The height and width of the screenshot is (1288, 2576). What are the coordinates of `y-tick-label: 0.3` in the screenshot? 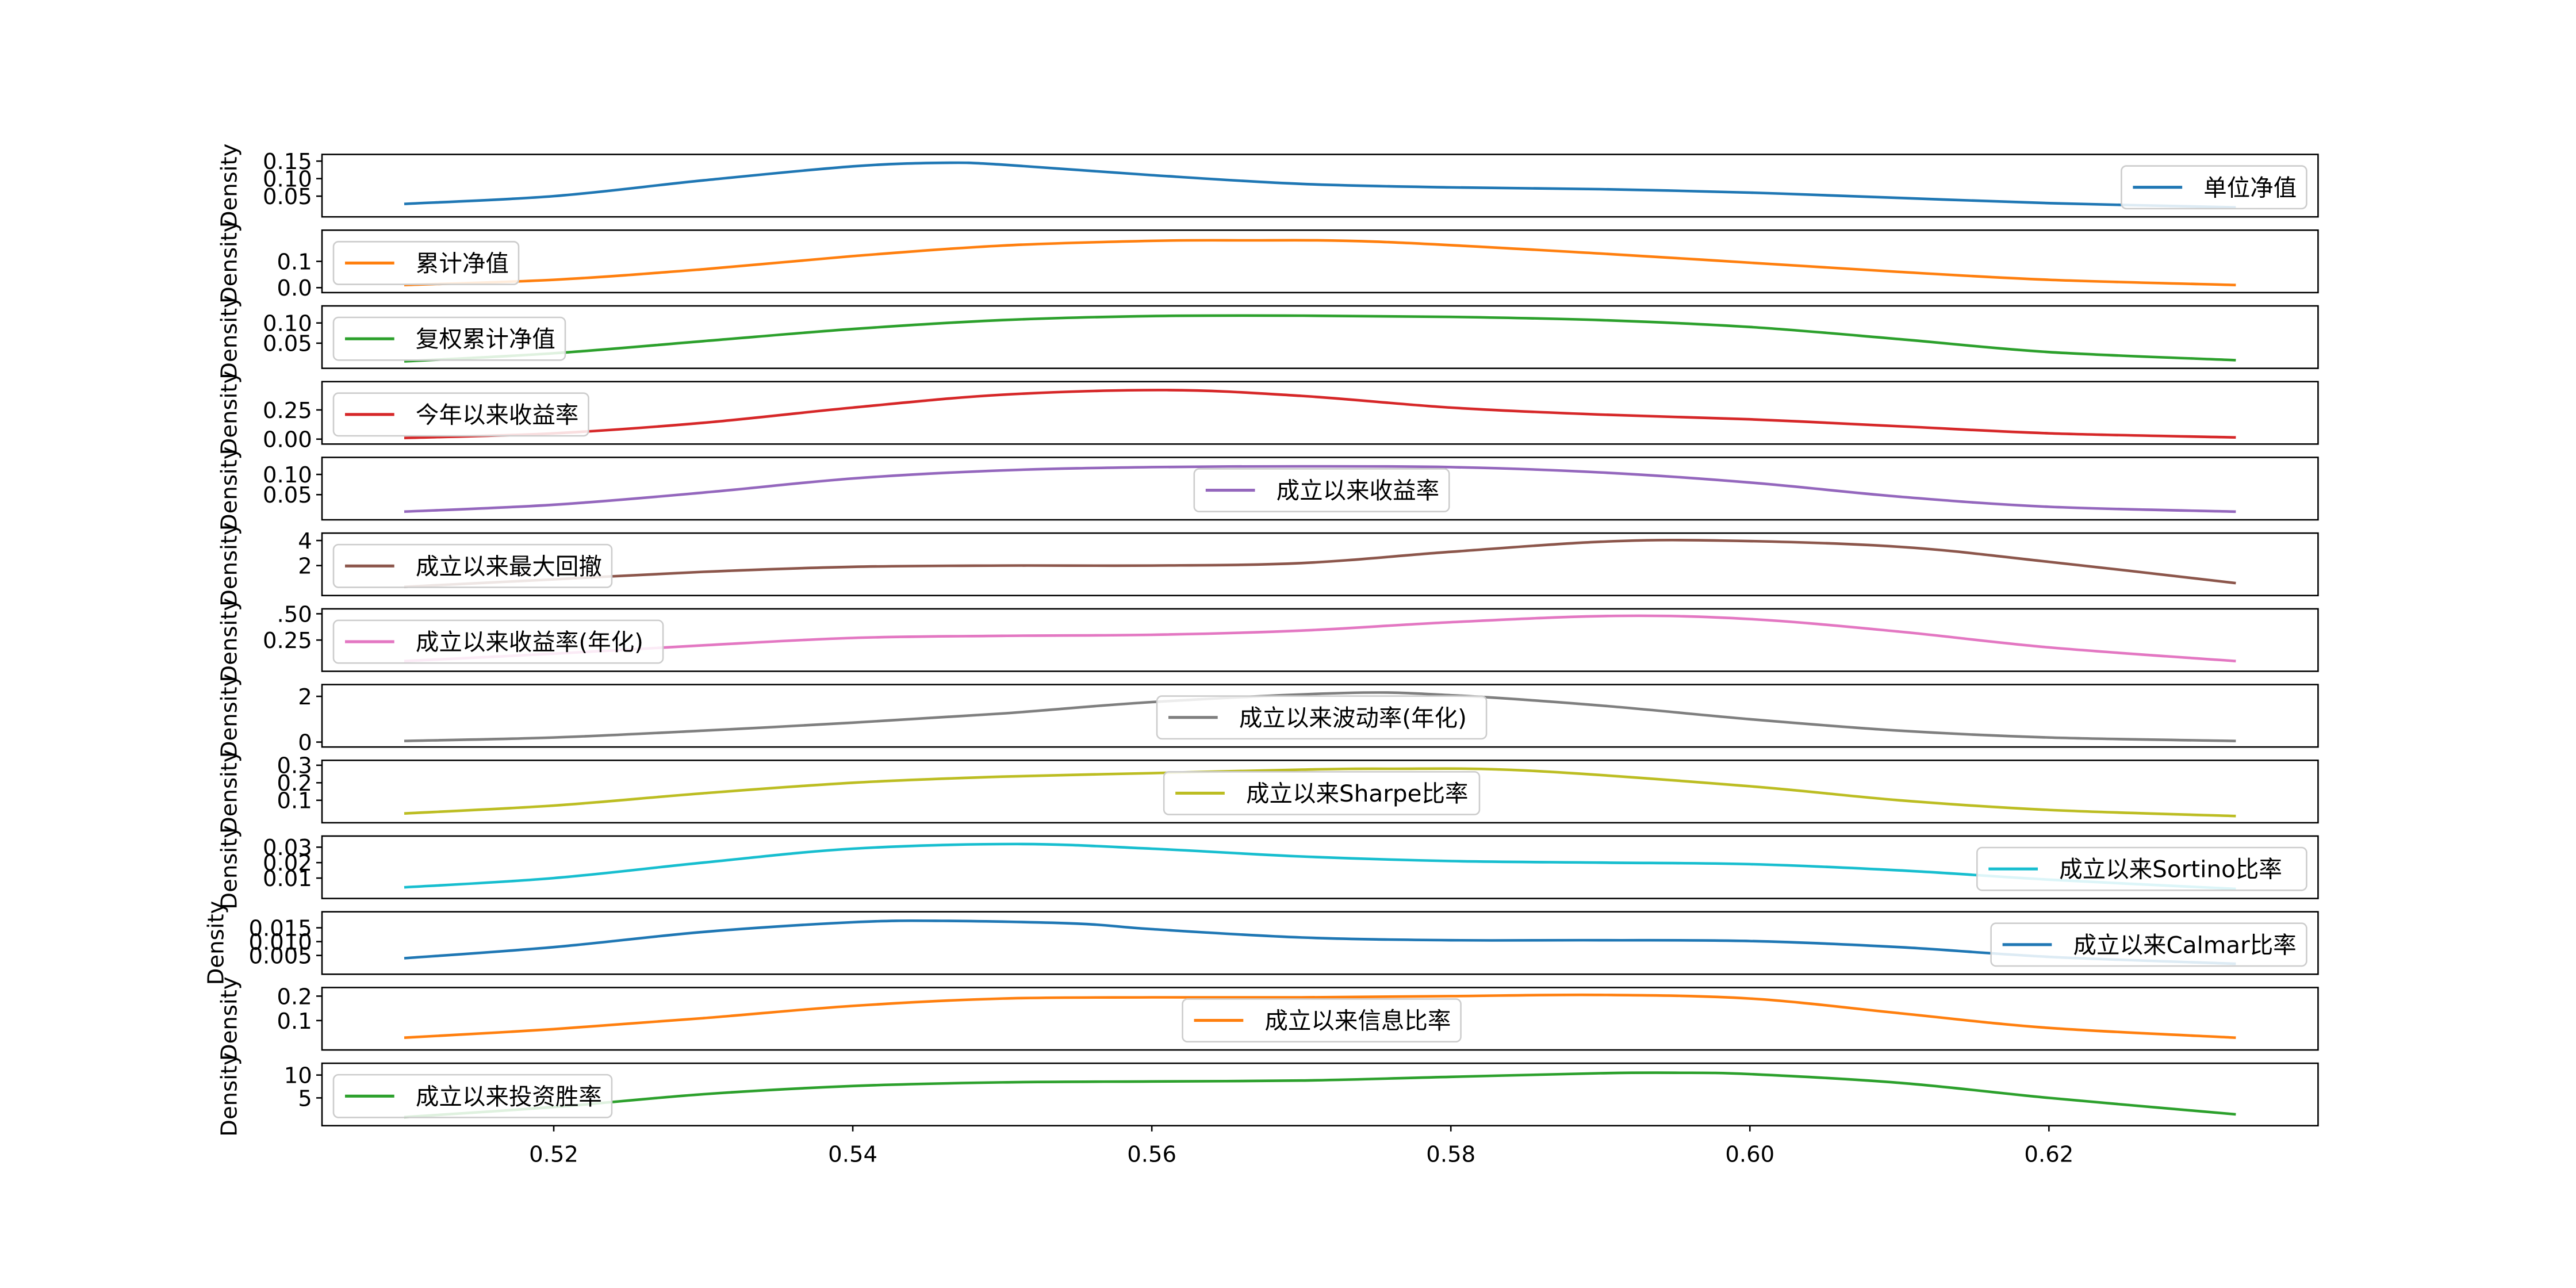 It's located at (294, 766).